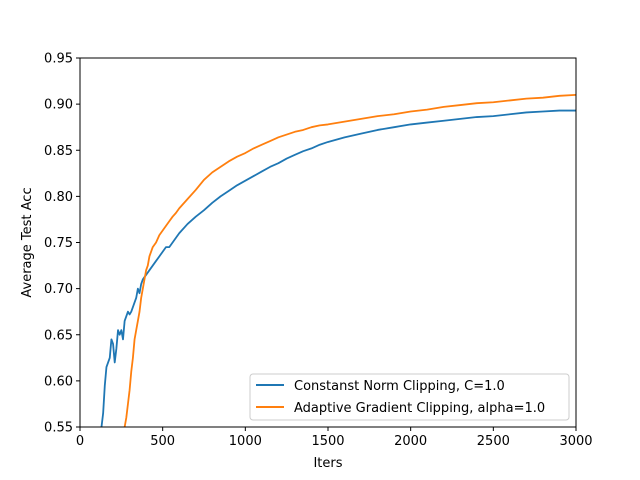 The width and height of the screenshot is (640, 480). Describe the element at coordinates (327, 463) in the screenshot. I see `x-axis-label: Iters` at that location.